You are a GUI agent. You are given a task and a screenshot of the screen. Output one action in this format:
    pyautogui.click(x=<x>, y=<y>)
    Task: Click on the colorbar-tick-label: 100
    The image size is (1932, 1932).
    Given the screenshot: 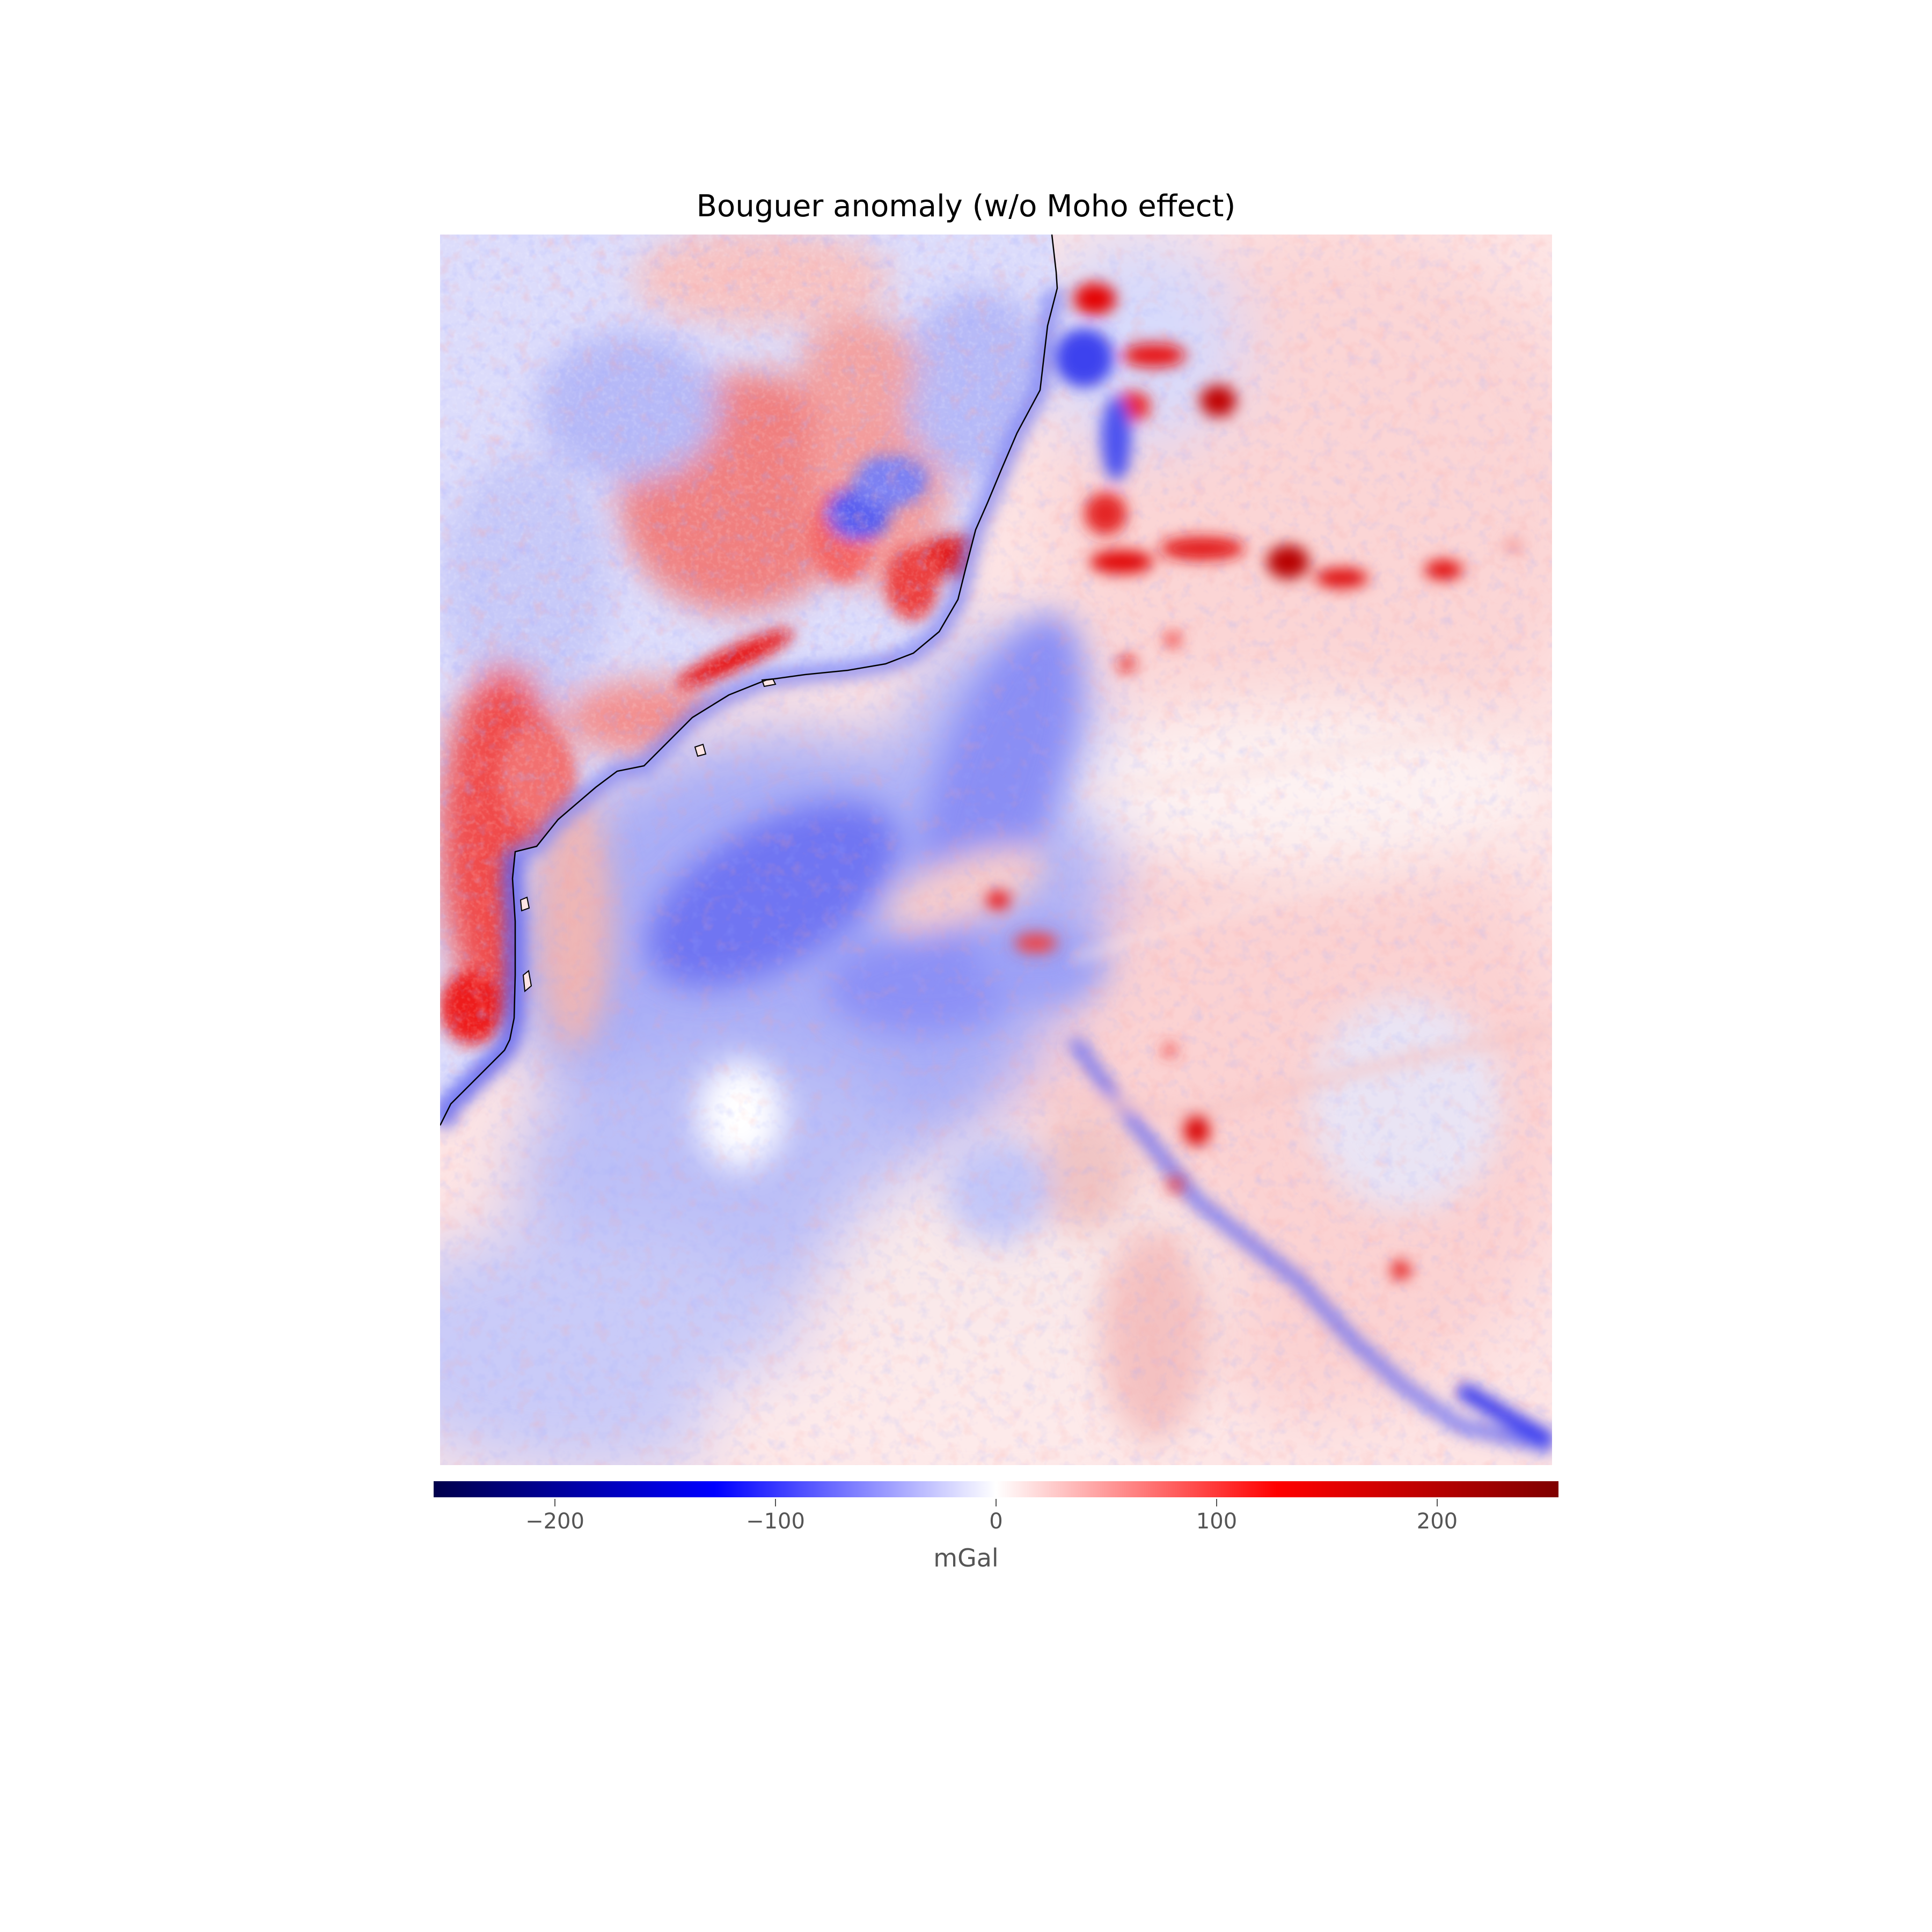 What is the action you would take?
    pyautogui.click(x=1217, y=1521)
    